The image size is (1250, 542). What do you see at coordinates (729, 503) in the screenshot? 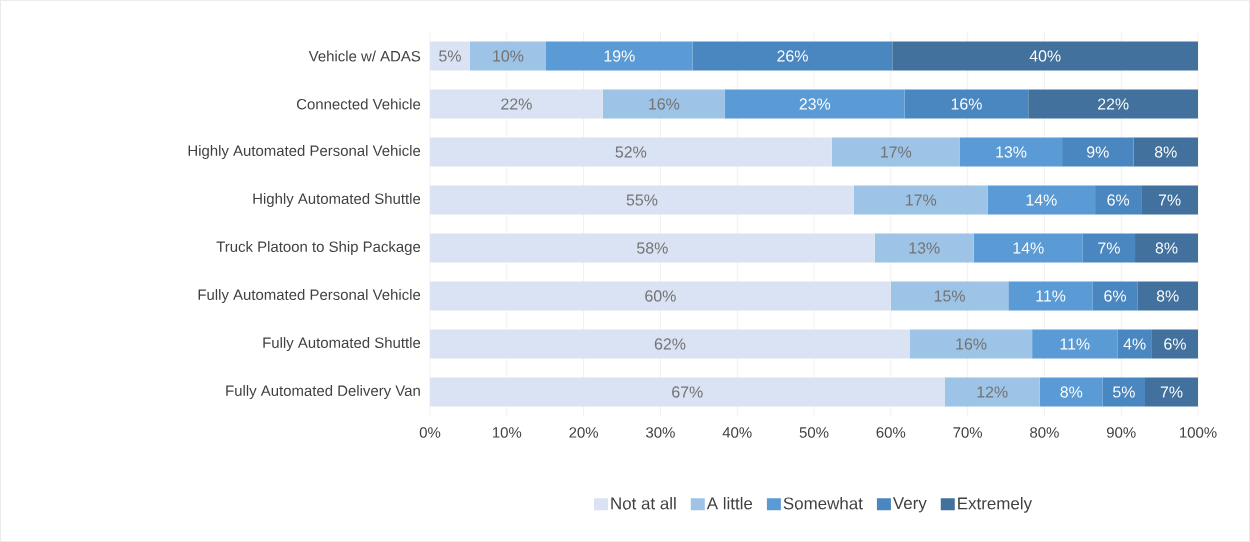
I see `legend-label: A little` at bounding box center [729, 503].